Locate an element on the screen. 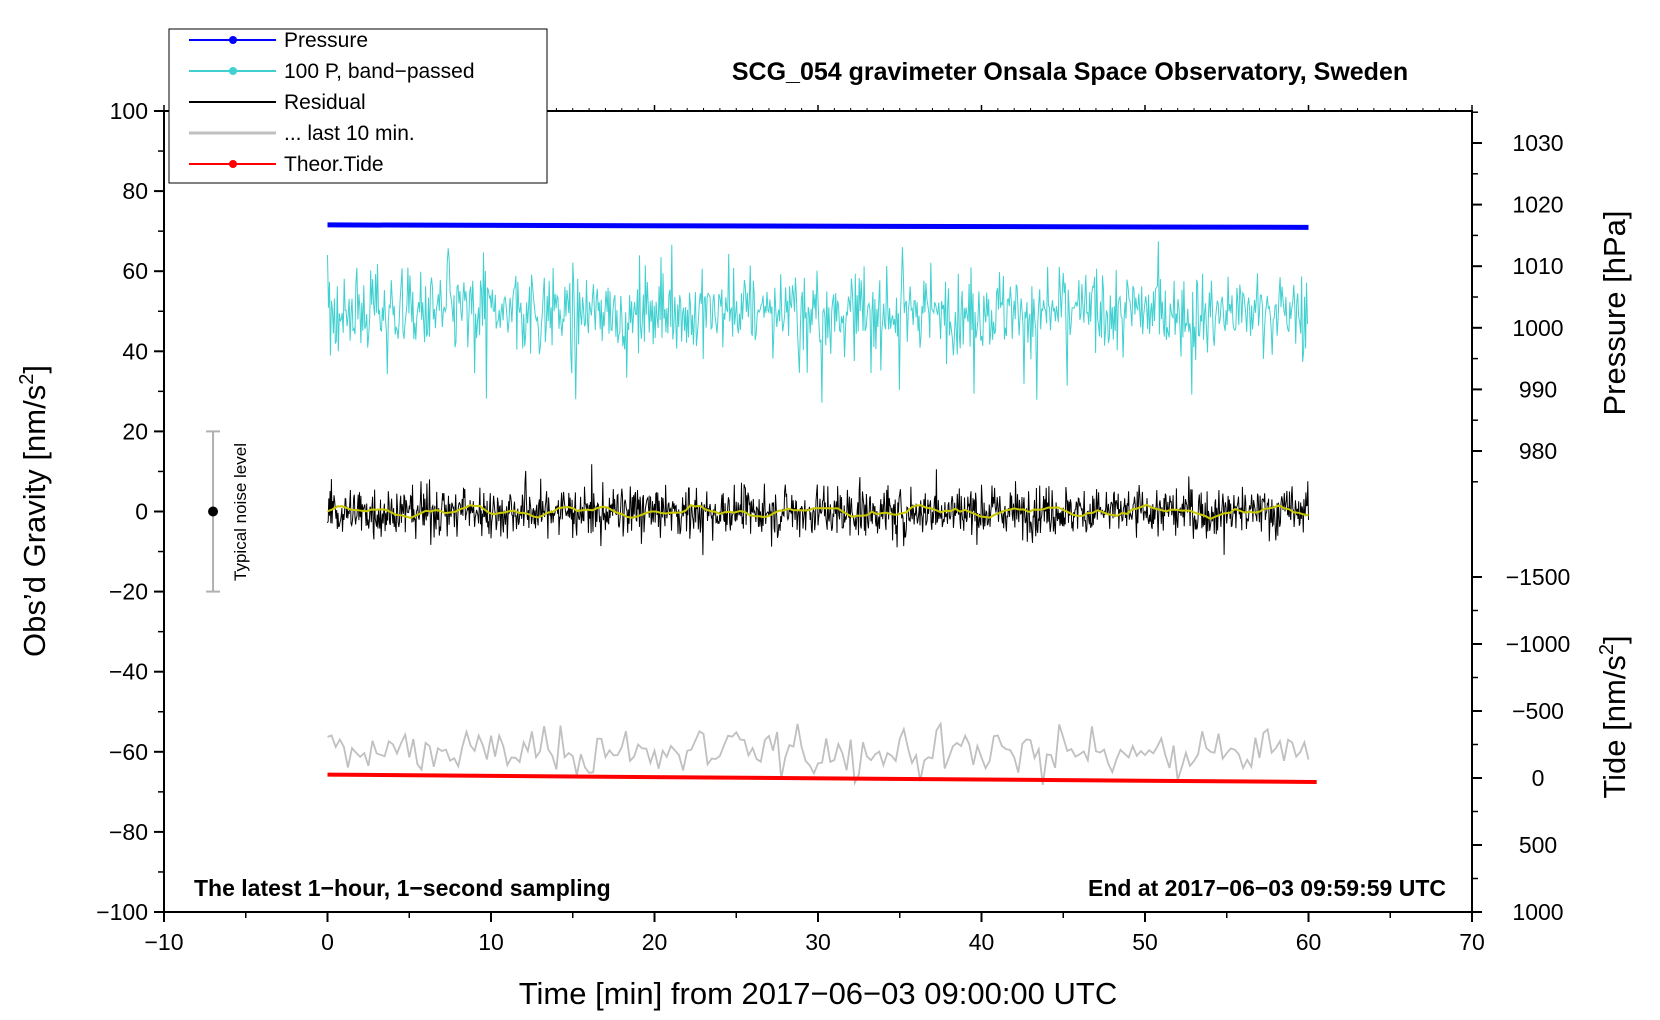 The height and width of the screenshot is (1020, 1660). series-residual is located at coordinates (818, 510).